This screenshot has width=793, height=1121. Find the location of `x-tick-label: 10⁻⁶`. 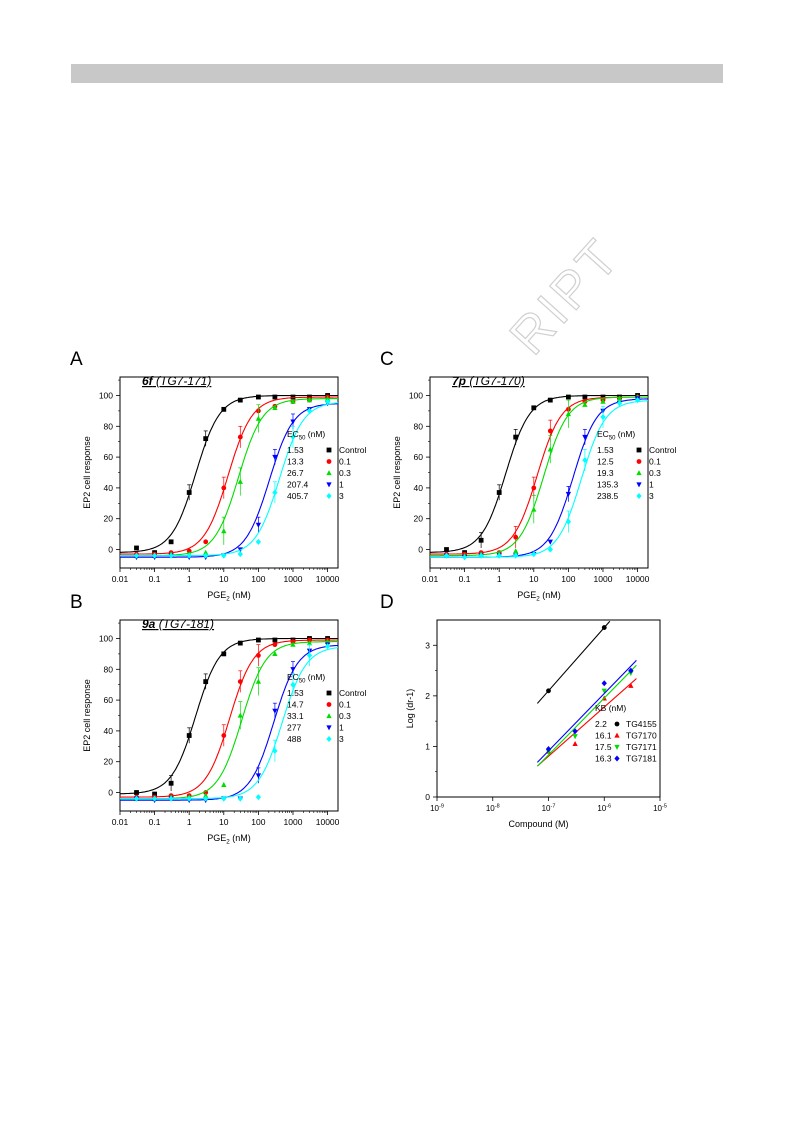

x-tick-label: 10⁻⁶ is located at coordinates (604, 809).